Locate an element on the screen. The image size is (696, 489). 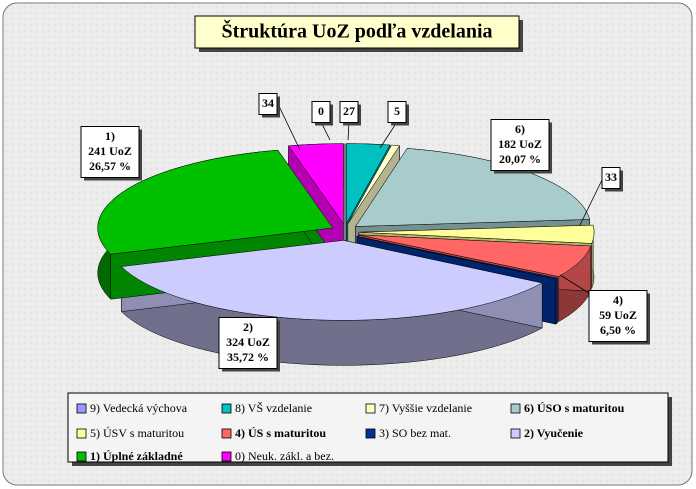
legend-label: 5) ÚSV s maturitou is located at coordinates (137, 433).